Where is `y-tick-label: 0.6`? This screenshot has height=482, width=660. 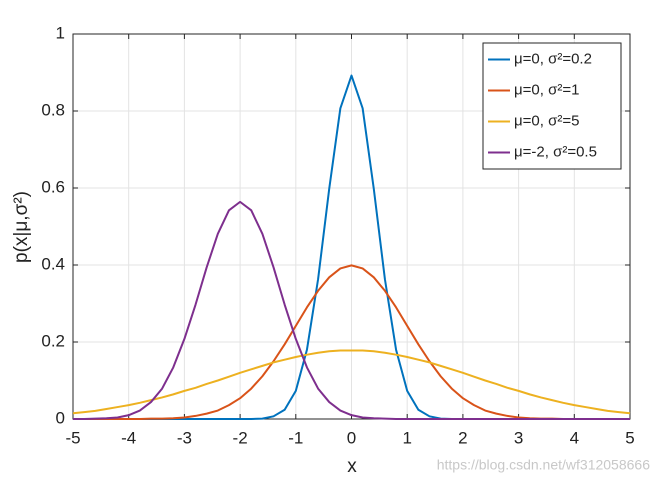
y-tick-label: 0.6 is located at coordinates (53, 186).